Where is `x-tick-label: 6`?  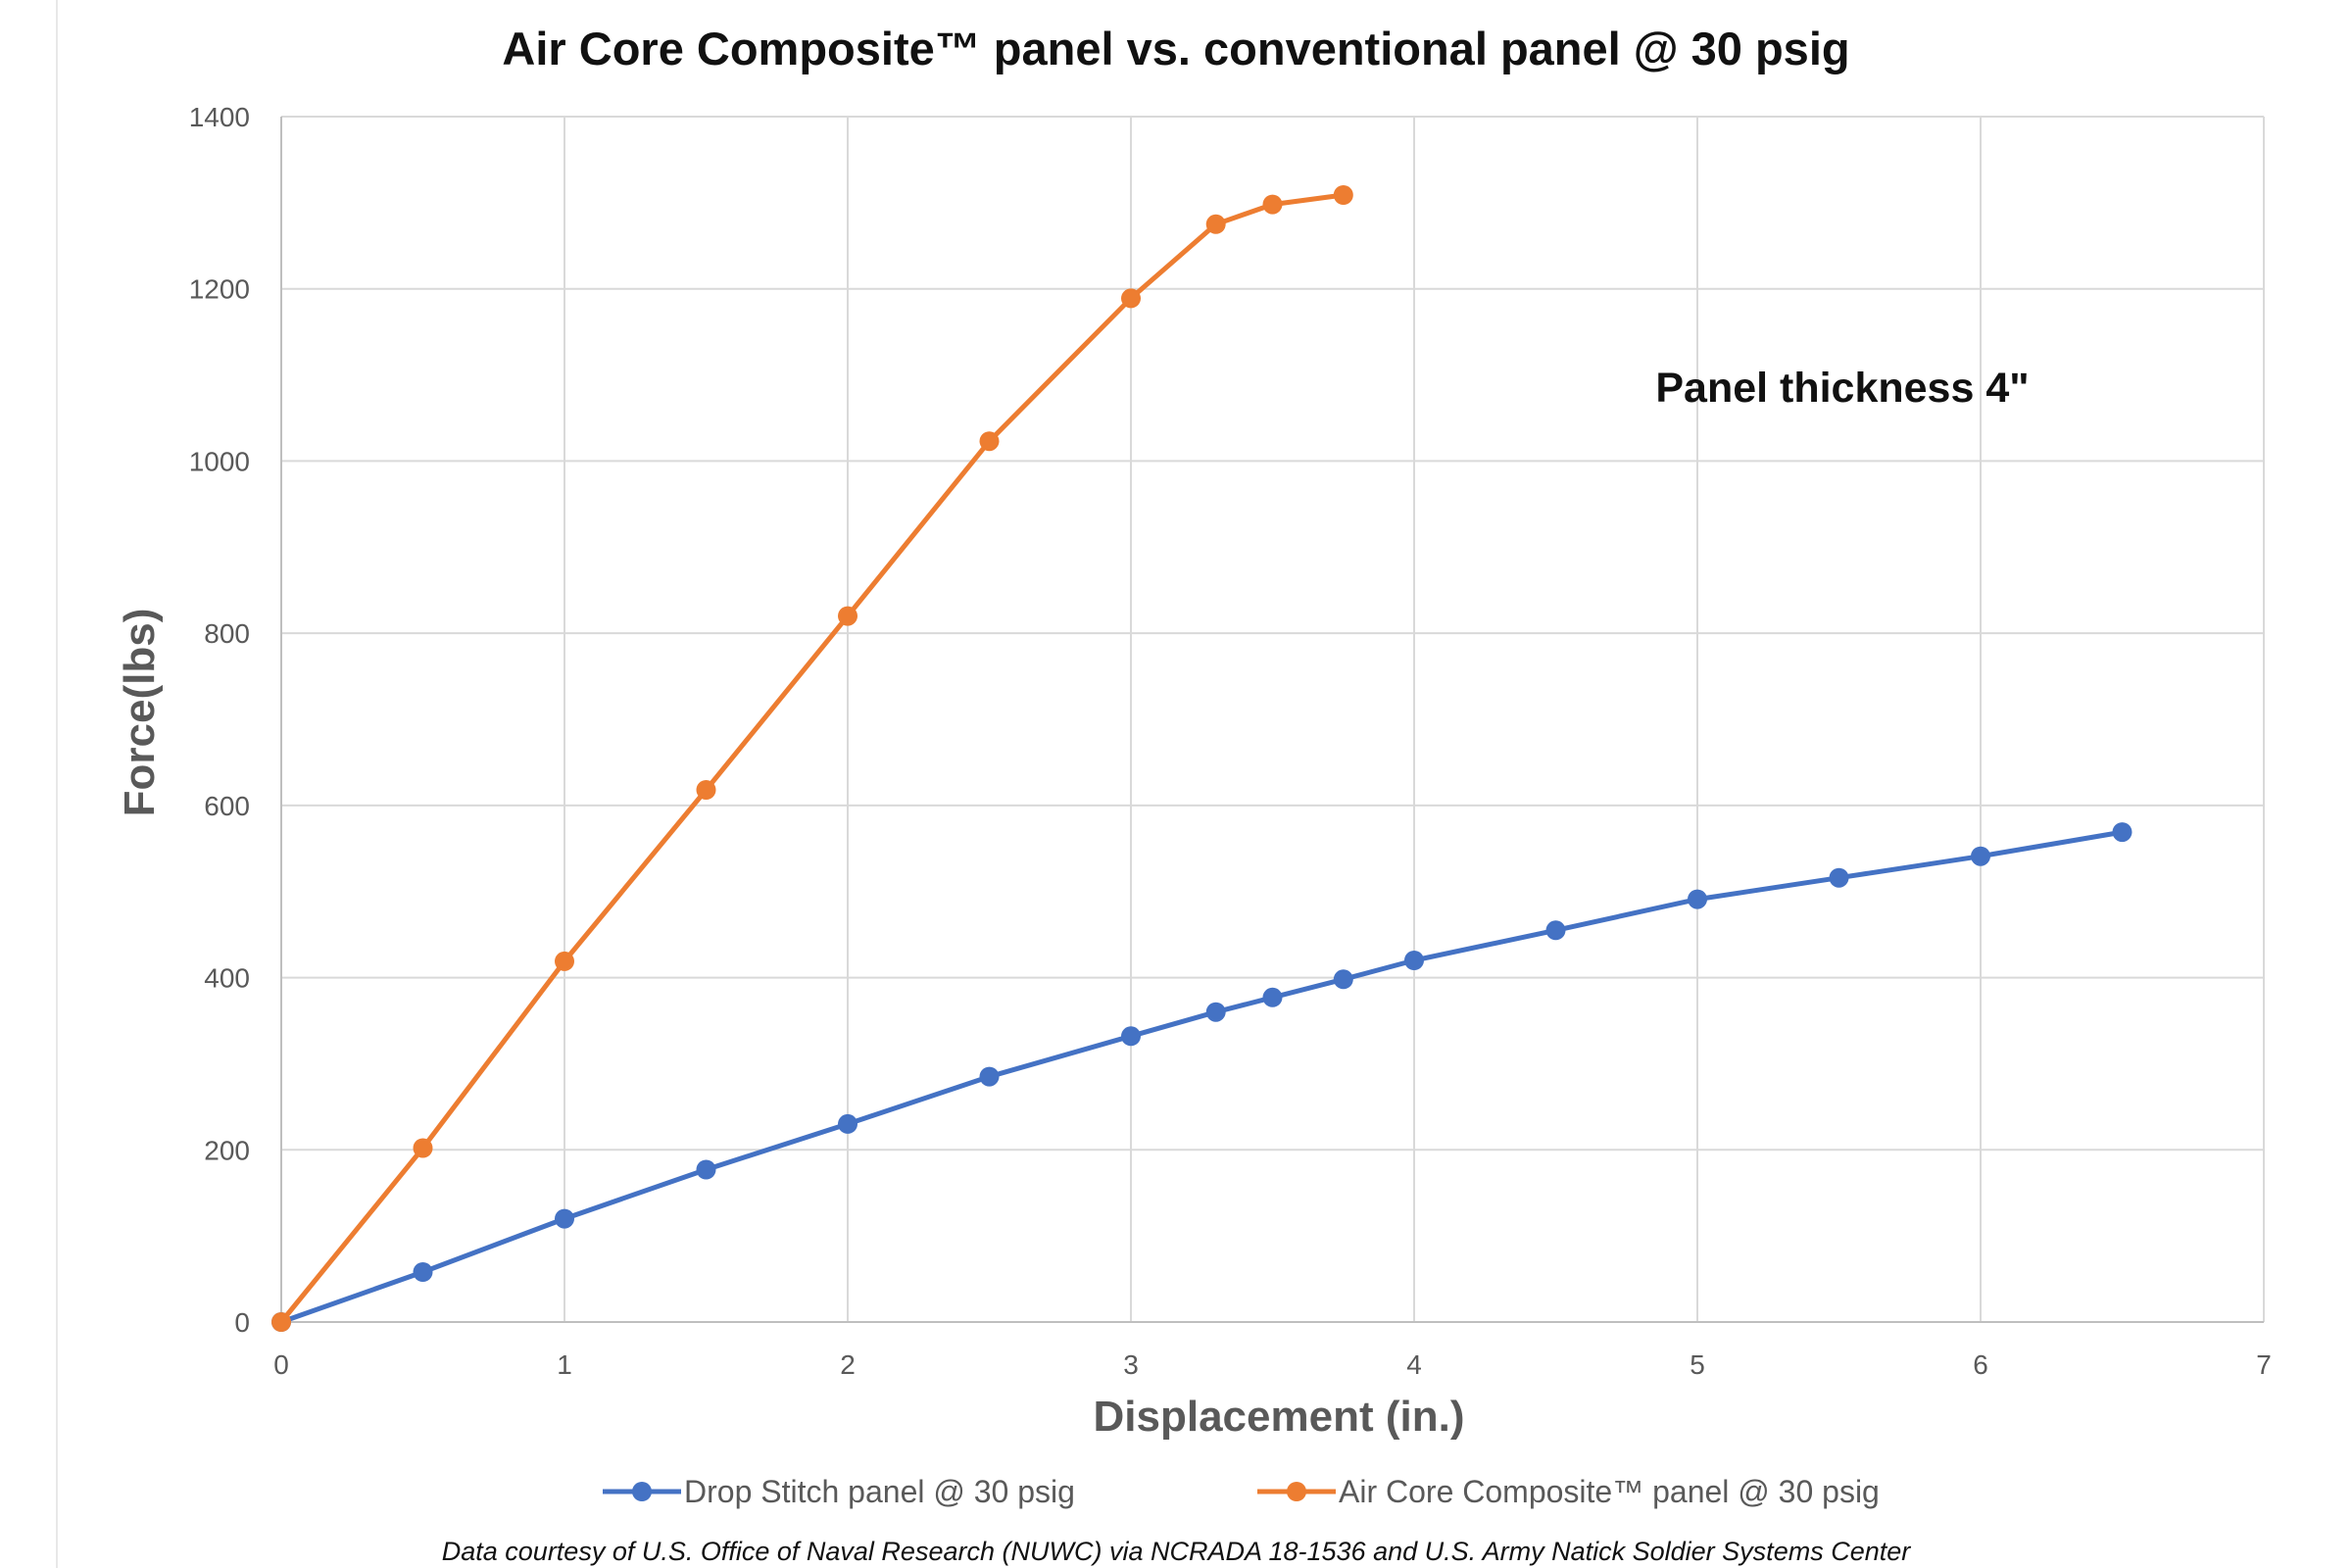
x-tick-label: 6 is located at coordinates (1980, 1364).